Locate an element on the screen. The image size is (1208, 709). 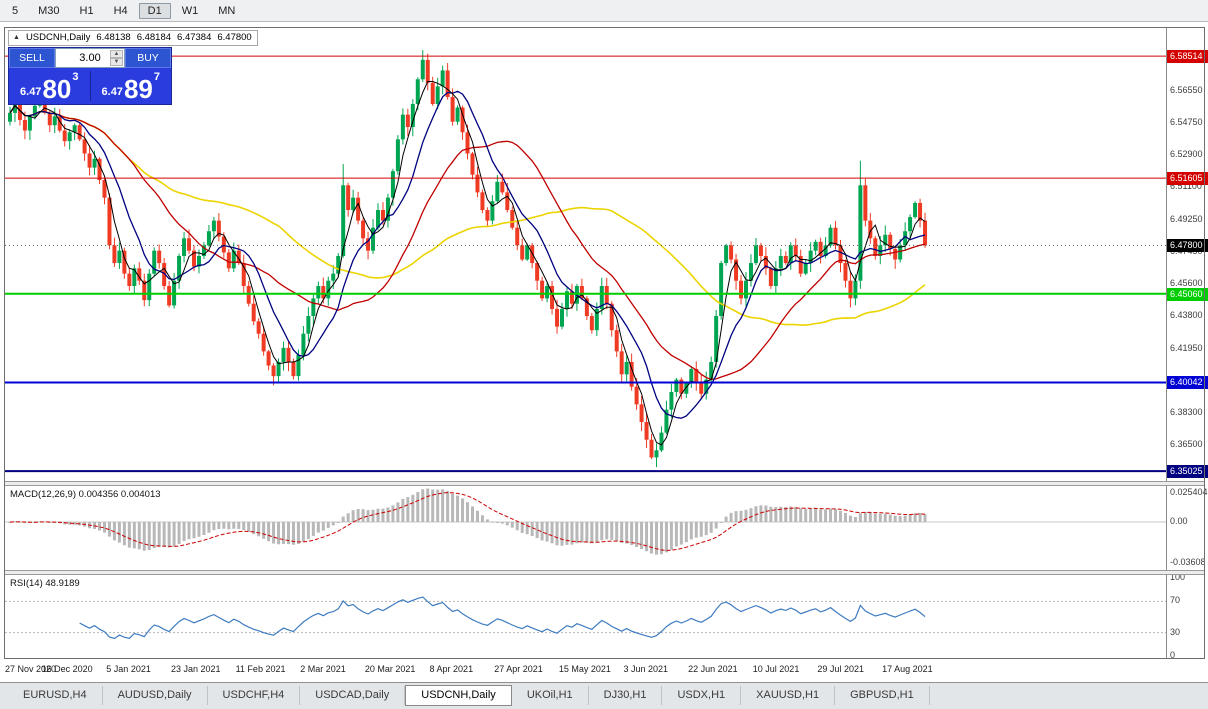
ohlc-high: 6.48184 is located at coordinates (154, 37).